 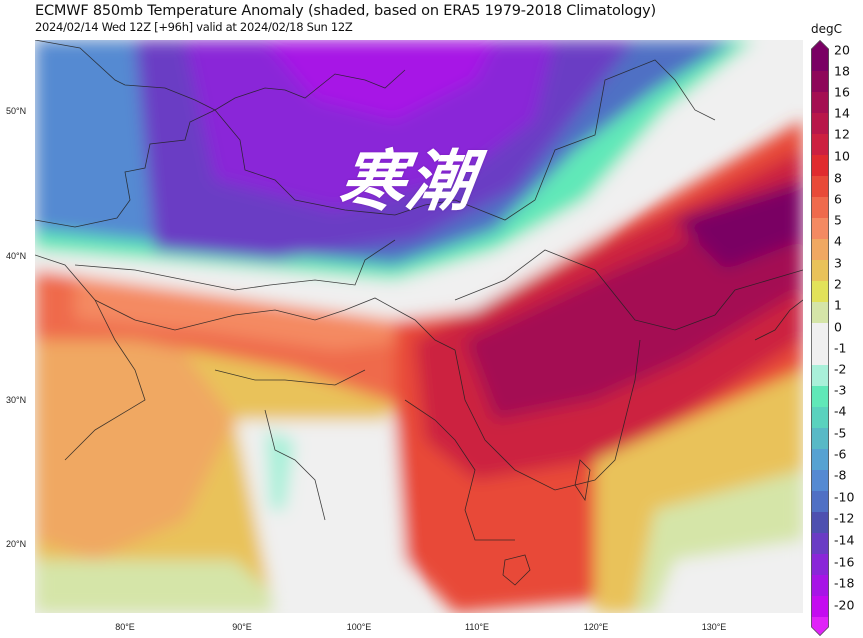 I want to click on colorbar-label-m8: -8, so click(x=840, y=475).